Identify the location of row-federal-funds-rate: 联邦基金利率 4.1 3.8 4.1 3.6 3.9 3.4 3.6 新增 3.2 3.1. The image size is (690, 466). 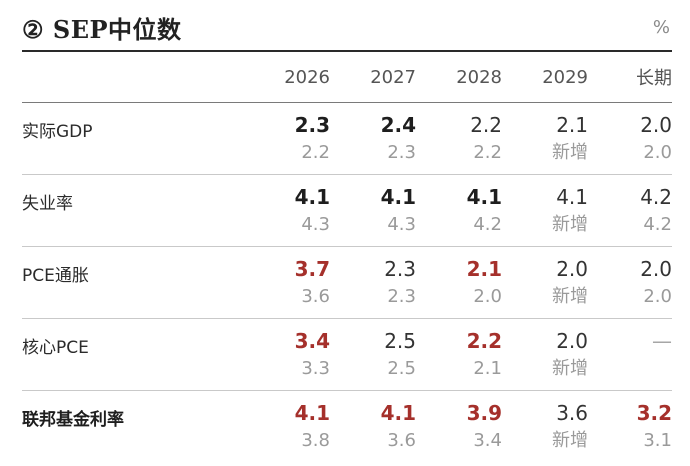
(347, 427).